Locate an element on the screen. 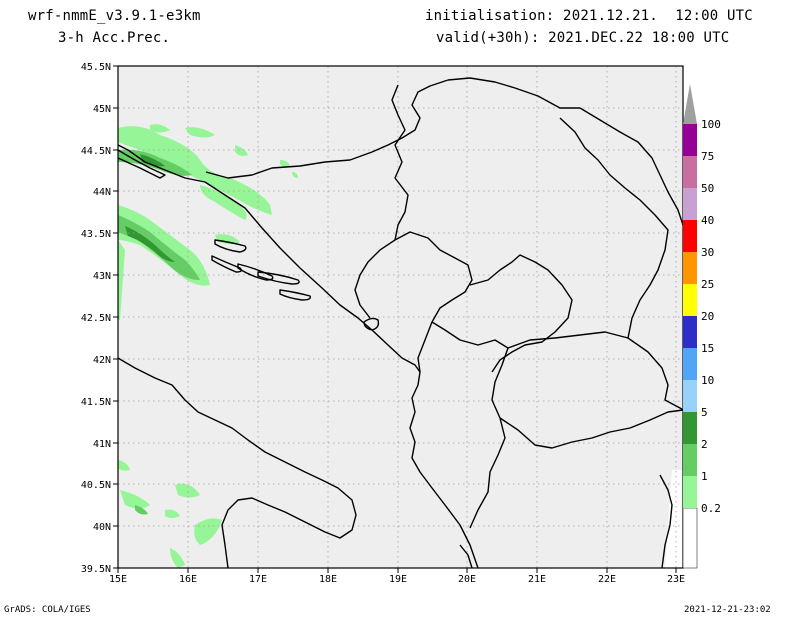 The height and width of the screenshot is (618, 800). colorbar-bin-below is located at coordinates (690, 538).